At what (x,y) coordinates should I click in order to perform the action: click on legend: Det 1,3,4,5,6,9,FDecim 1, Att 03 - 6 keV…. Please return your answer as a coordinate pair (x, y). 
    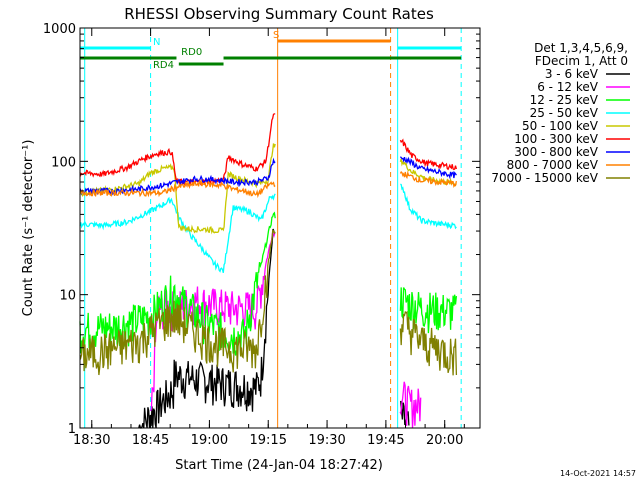
    Looking at the image, I should click on (560, 113).